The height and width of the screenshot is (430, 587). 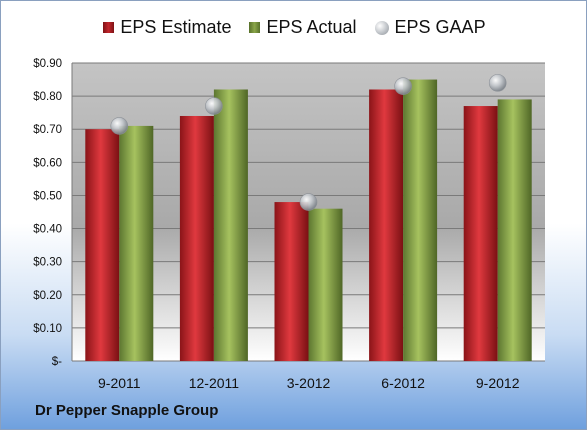 What do you see at coordinates (311, 27) in the screenshot?
I see `legend-label-actual: EPS Actual` at bounding box center [311, 27].